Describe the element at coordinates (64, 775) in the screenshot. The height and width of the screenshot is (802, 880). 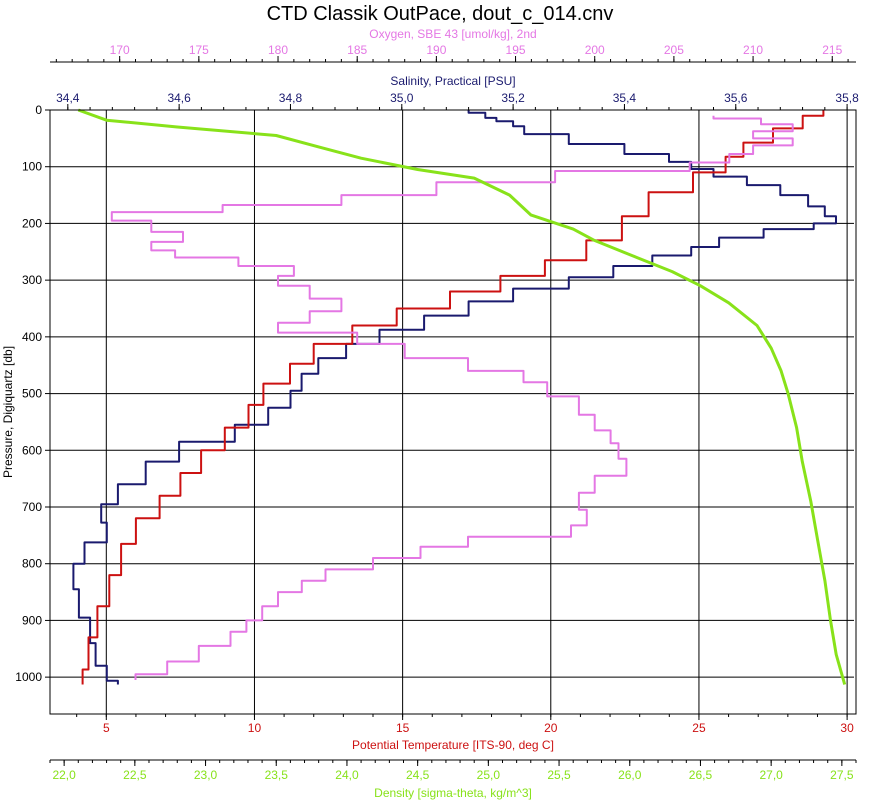
I see `density-tick-label: 22,0` at that location.